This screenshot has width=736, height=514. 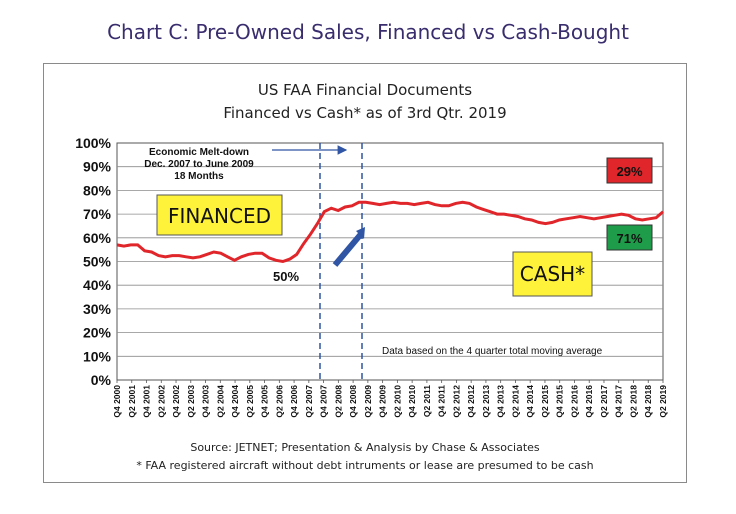 I want to click on chart-subtitle: Financed vs Cash* as of 3rd Qtr. 2019, so click(x=364, y=113).